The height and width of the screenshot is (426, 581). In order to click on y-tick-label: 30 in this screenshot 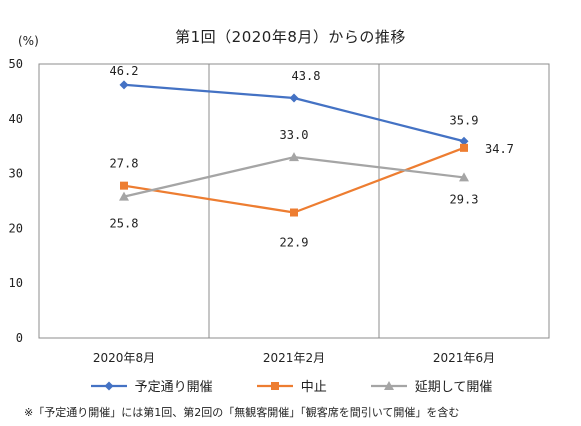, I will do `click(16, 174)`.